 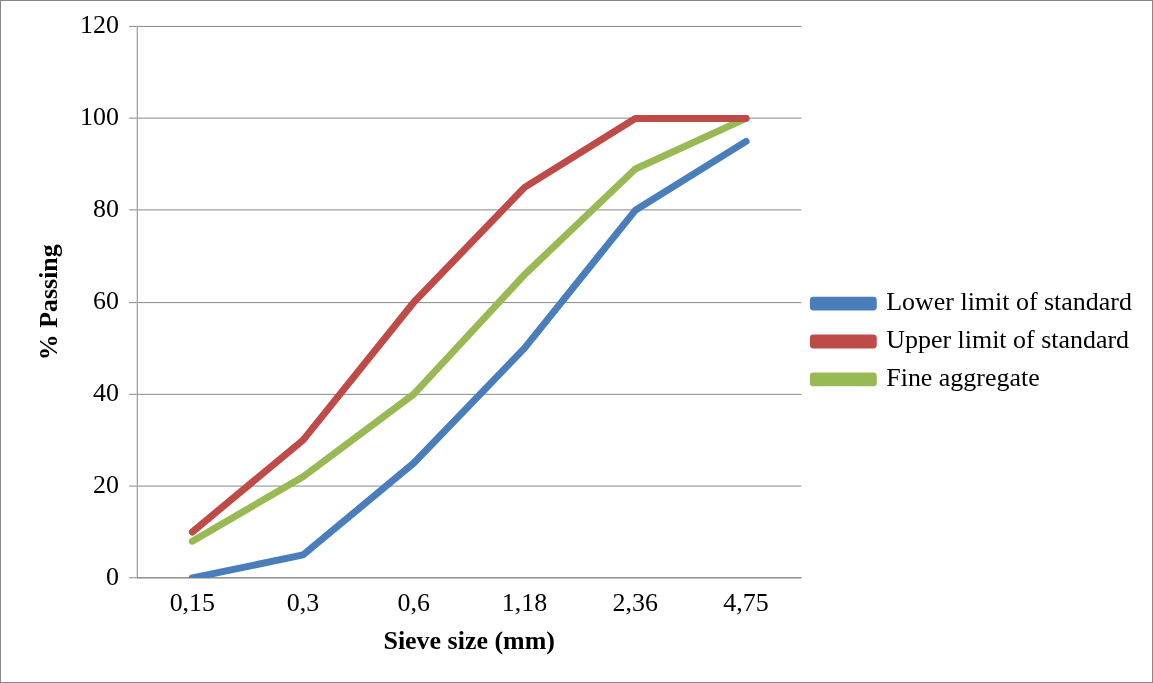 I want to click on y-tick-label: 80, so click(x=106, y=209).